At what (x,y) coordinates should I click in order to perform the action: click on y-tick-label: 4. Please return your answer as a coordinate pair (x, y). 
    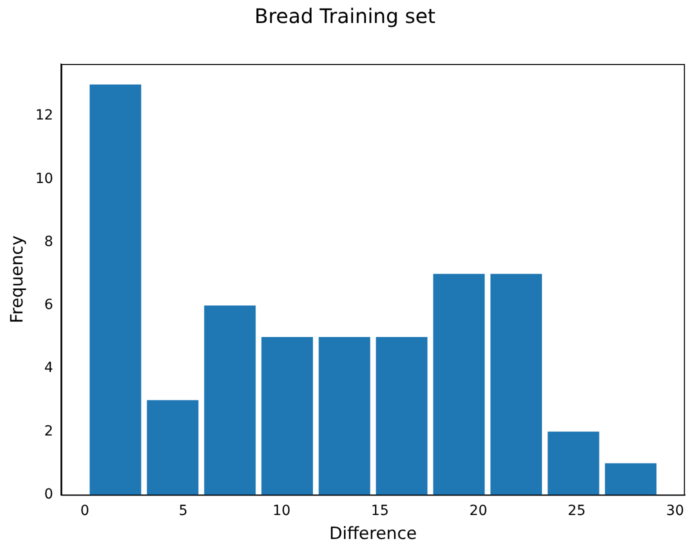
    Looking at the image, I should click on (49, 368).